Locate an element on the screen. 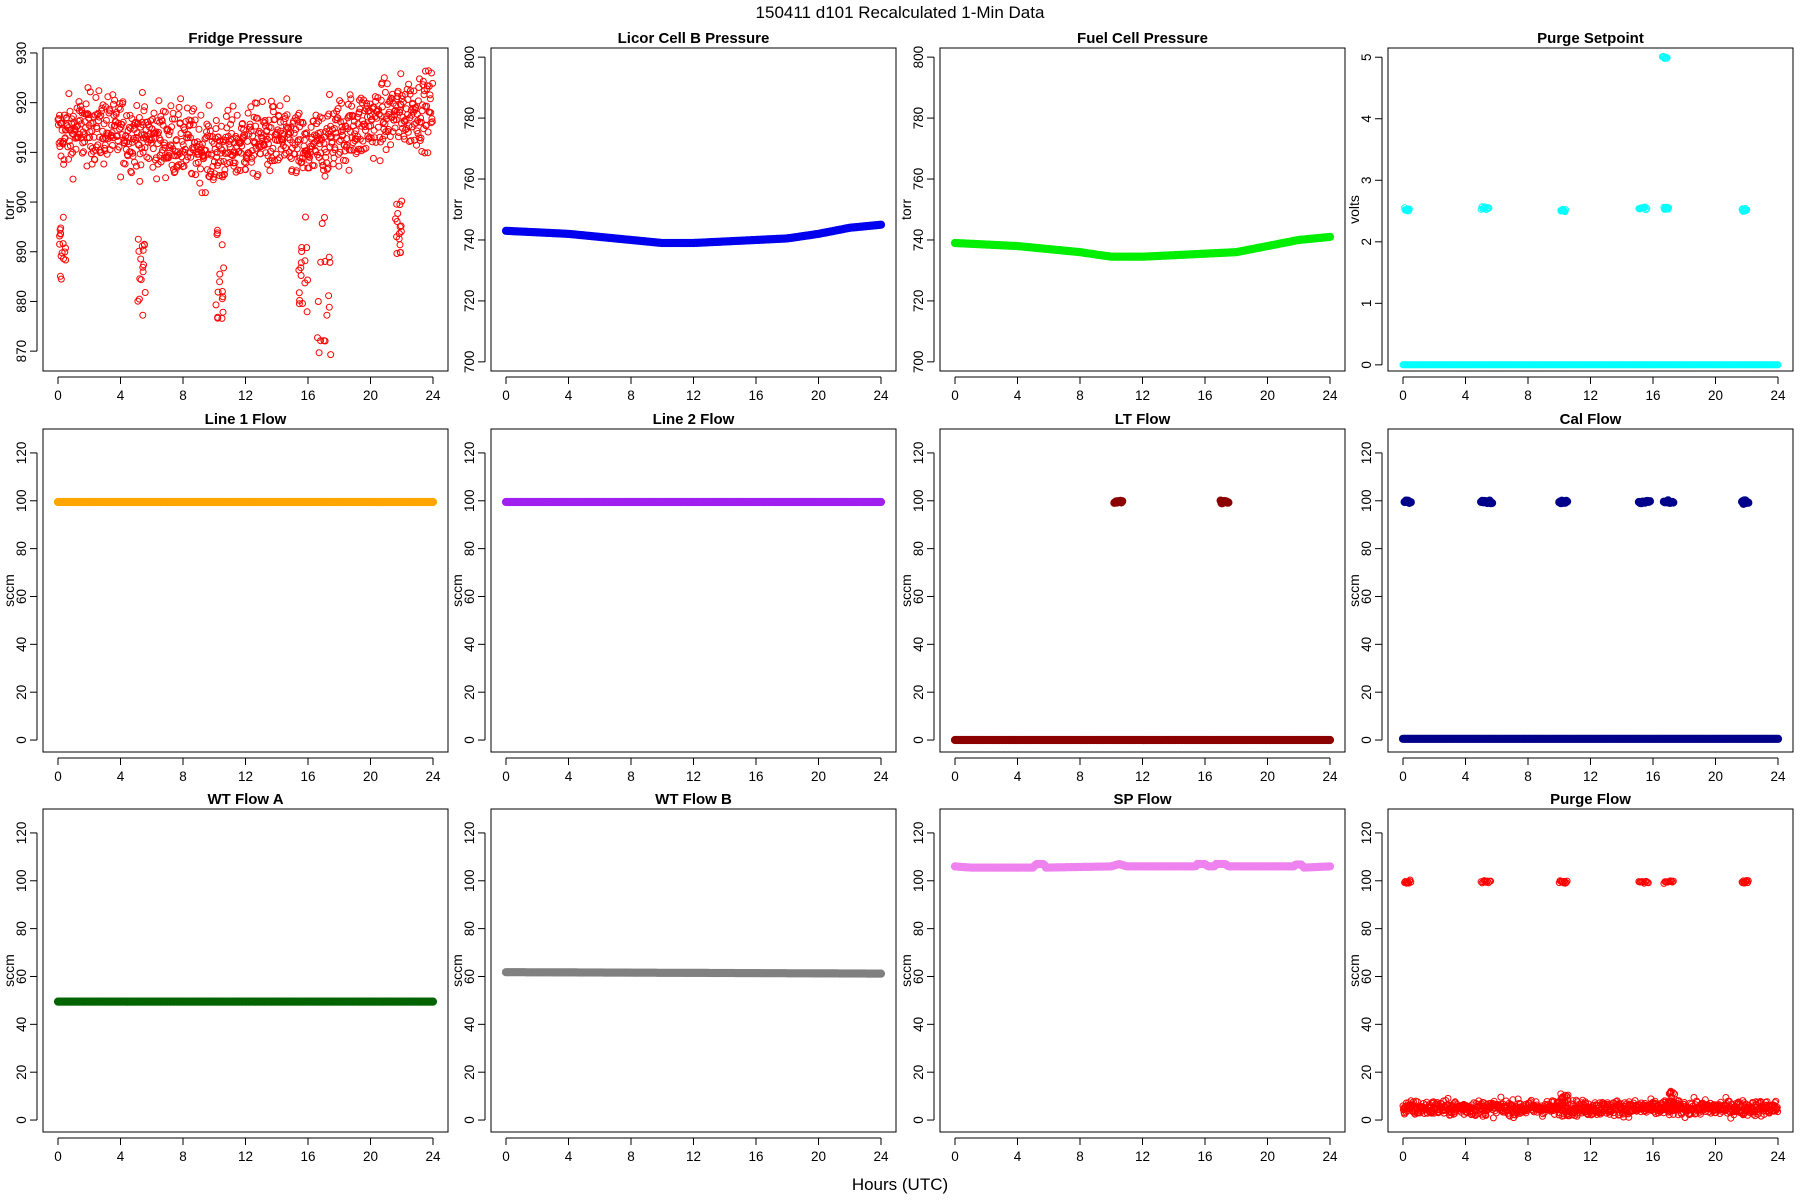 The width and height of the screenshot is (1800, 1200). x-tick-label: 16 is located at coordinates (307, 776).